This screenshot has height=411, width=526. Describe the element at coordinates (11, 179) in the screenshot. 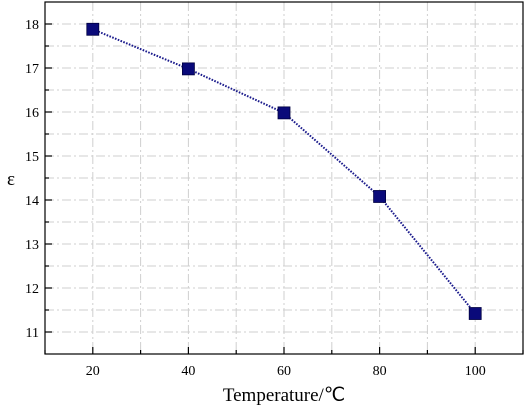

I see `y-axis-title: ε` at that location.